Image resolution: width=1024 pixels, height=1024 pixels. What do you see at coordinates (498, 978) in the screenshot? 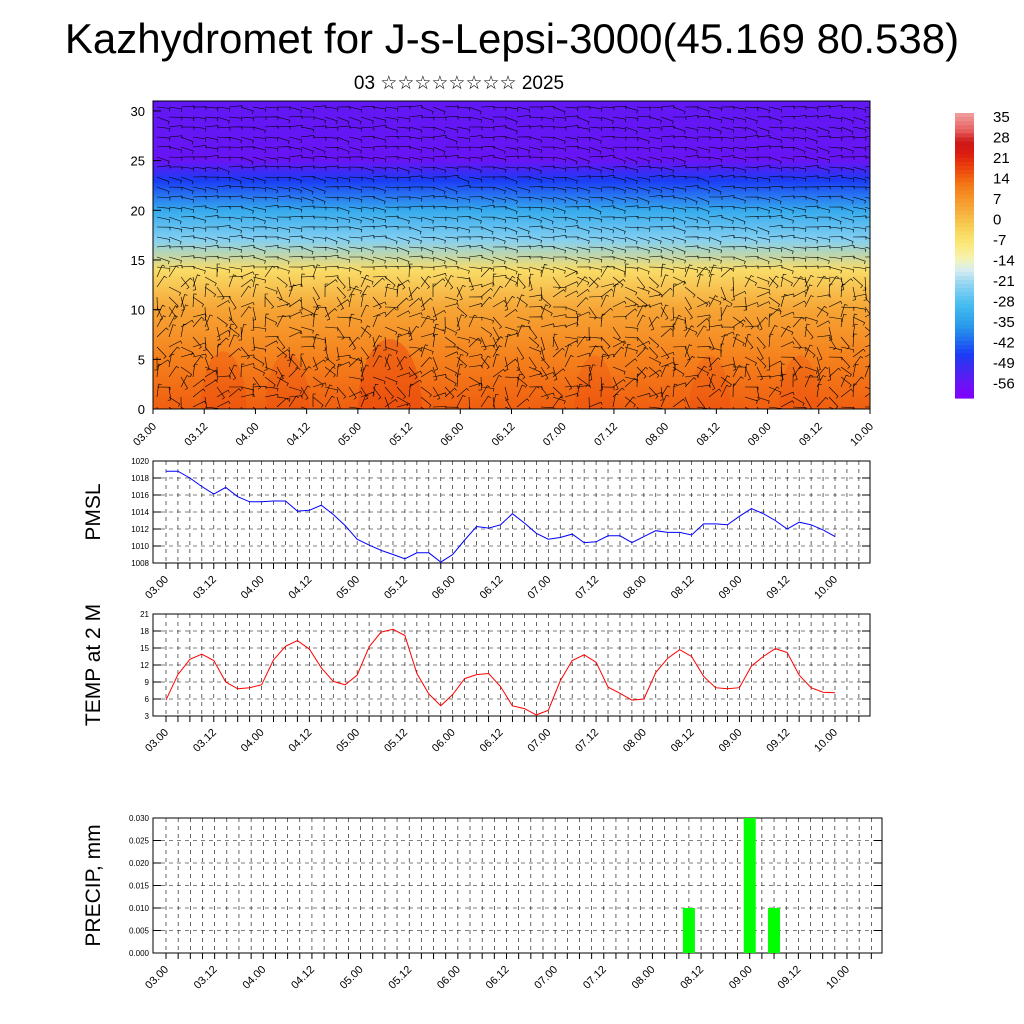
I see `x-tick-label: 06.12` at bounding box center [498, 978].